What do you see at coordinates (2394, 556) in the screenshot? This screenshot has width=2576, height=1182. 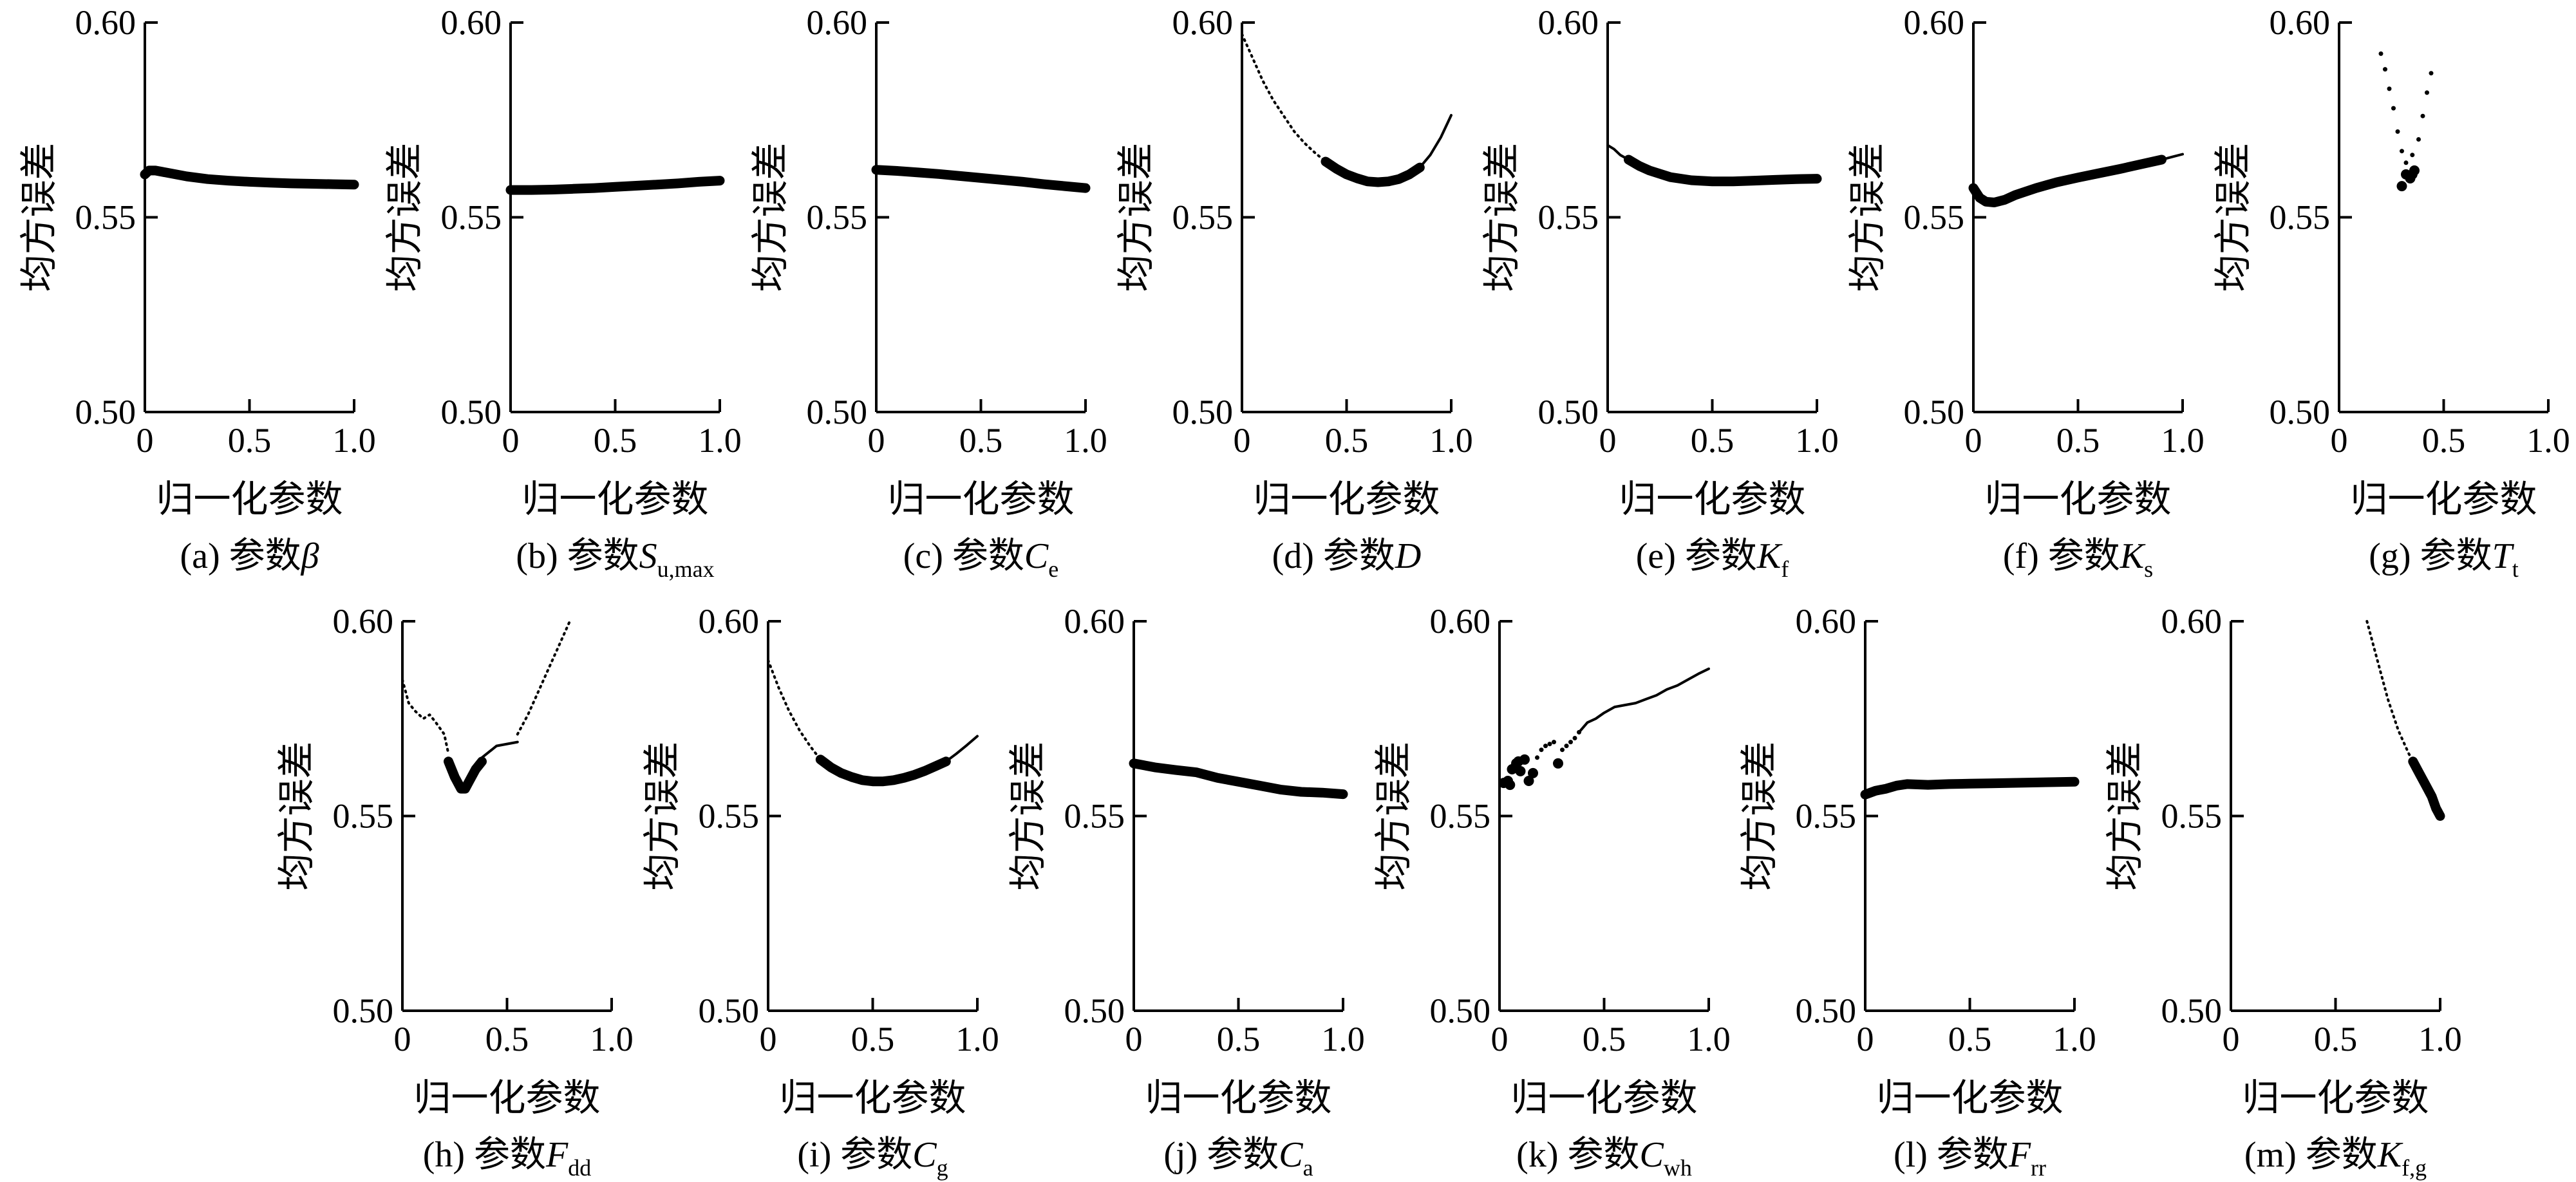 I see `caption-prefix: (g)` at bounding box center [2394, 556].